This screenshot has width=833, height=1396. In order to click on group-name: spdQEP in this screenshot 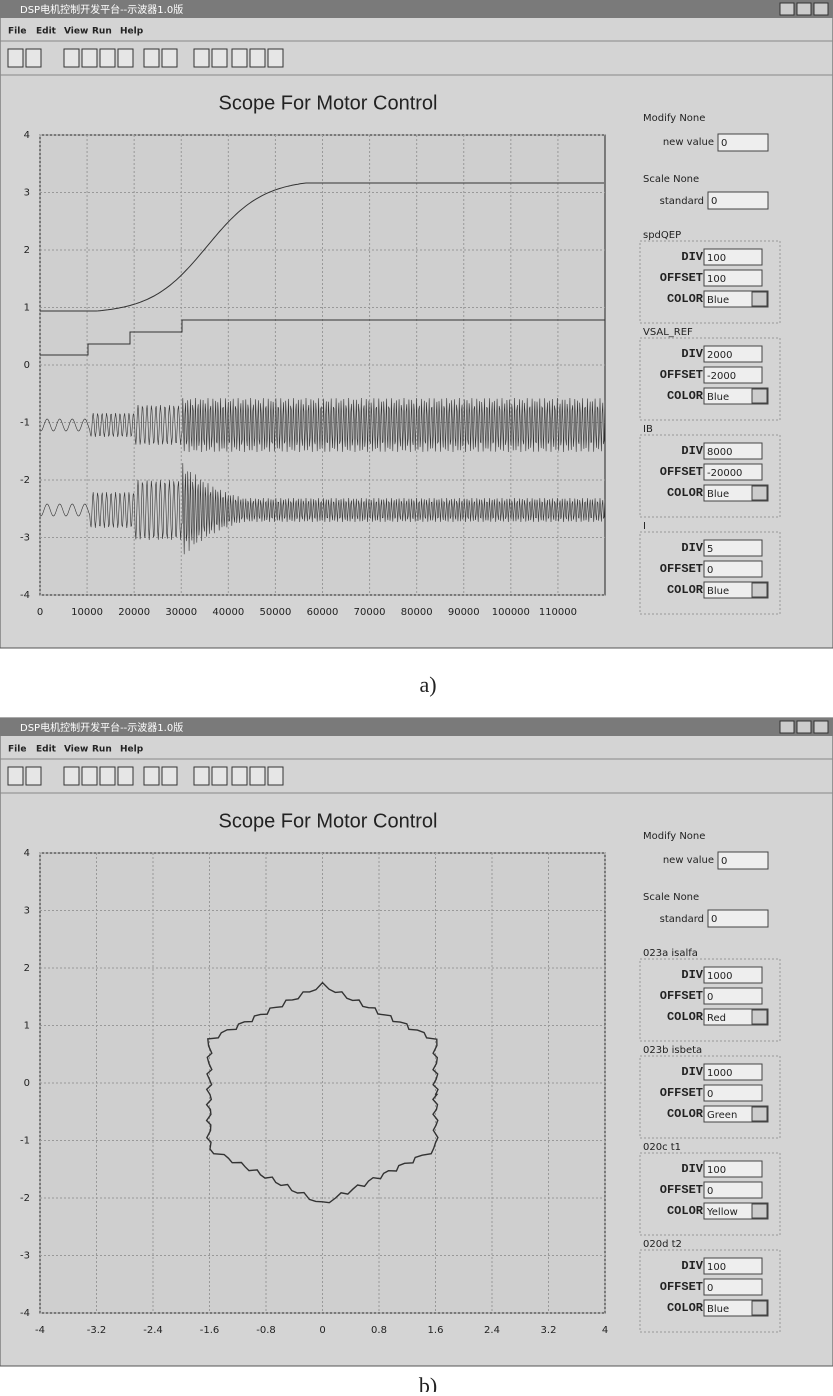, I will do `click(662, 235)`.